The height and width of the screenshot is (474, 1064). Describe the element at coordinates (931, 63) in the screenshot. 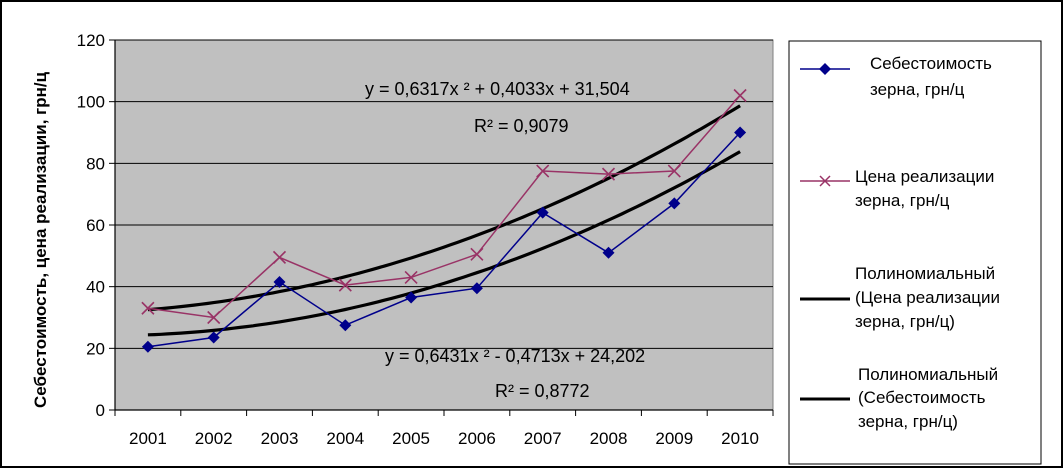

I see `legend-label-cost-line1: Себестоимость` at that location.